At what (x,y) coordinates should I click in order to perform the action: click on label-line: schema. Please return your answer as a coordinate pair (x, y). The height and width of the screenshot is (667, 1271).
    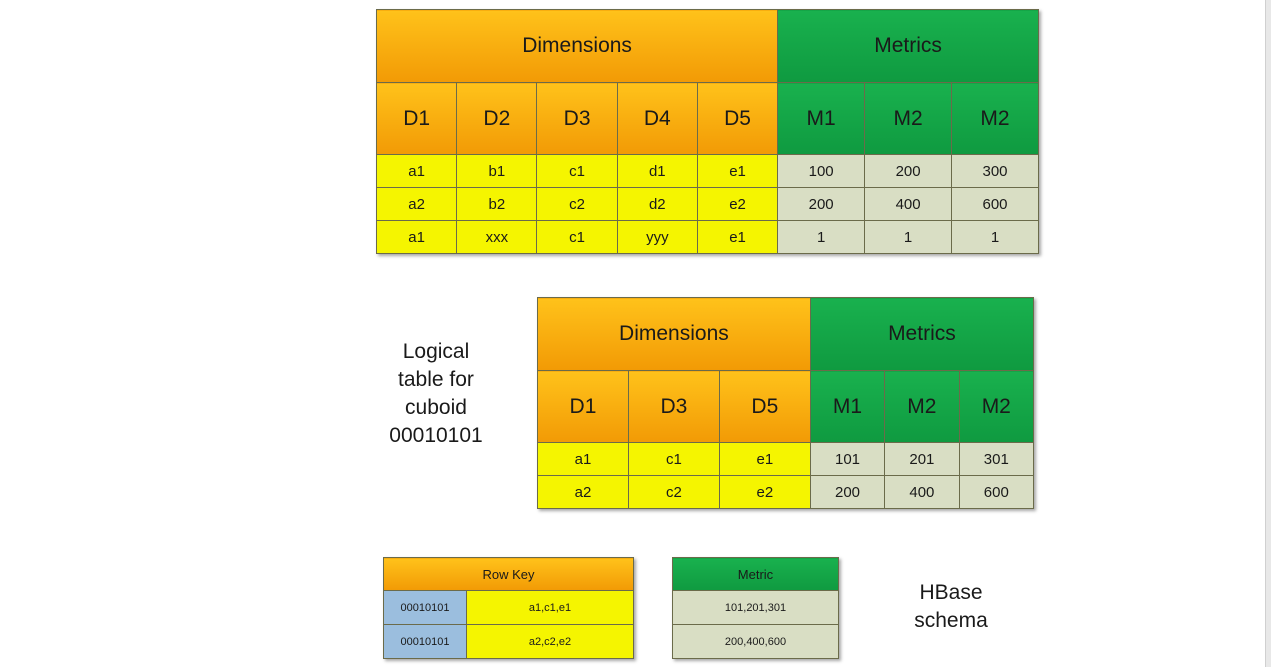
    Looking at the image, I should click on (951, 620).